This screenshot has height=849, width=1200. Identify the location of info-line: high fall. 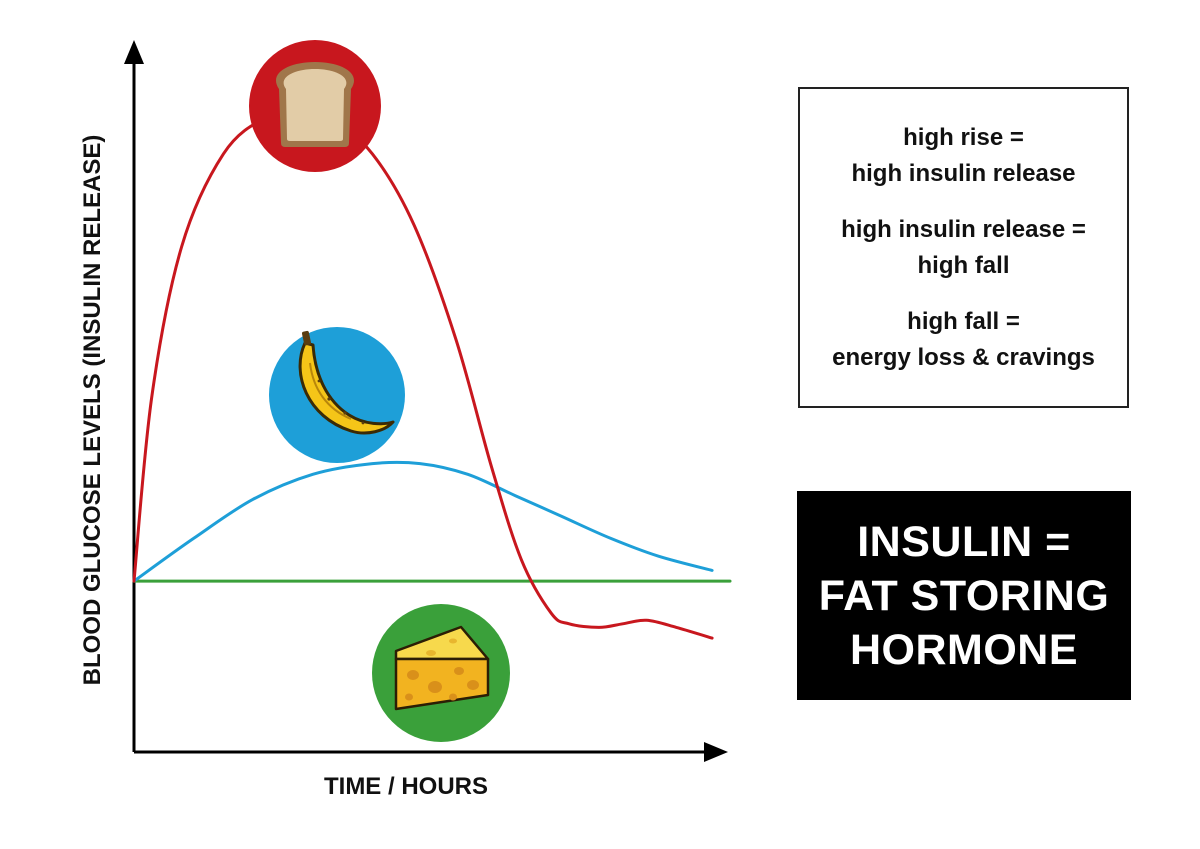
(963, 265).